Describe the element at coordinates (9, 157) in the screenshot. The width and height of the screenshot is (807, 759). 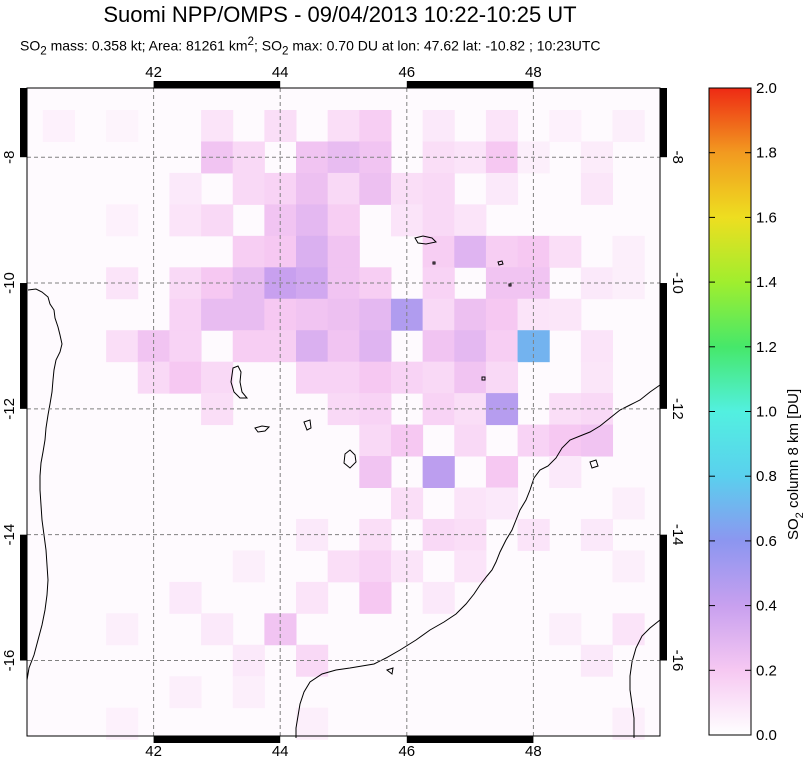
I see `y-tick-label-left: -8` at that location.